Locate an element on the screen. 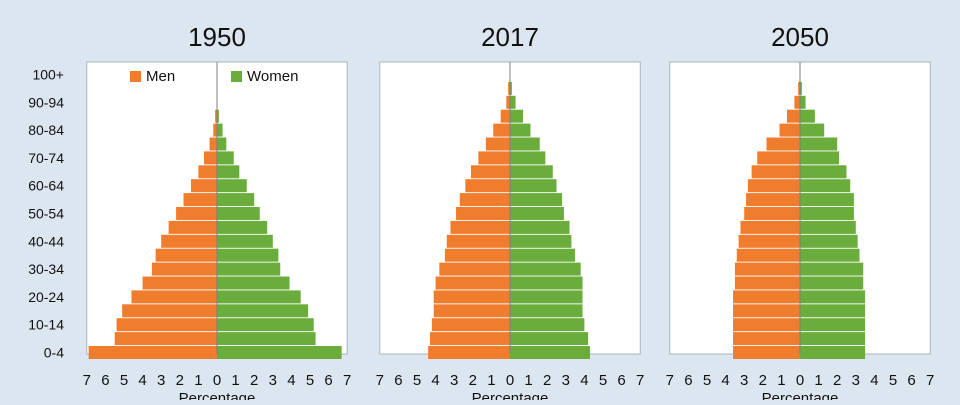  x-tick-label: 0 is located at coordinates (800, 380).